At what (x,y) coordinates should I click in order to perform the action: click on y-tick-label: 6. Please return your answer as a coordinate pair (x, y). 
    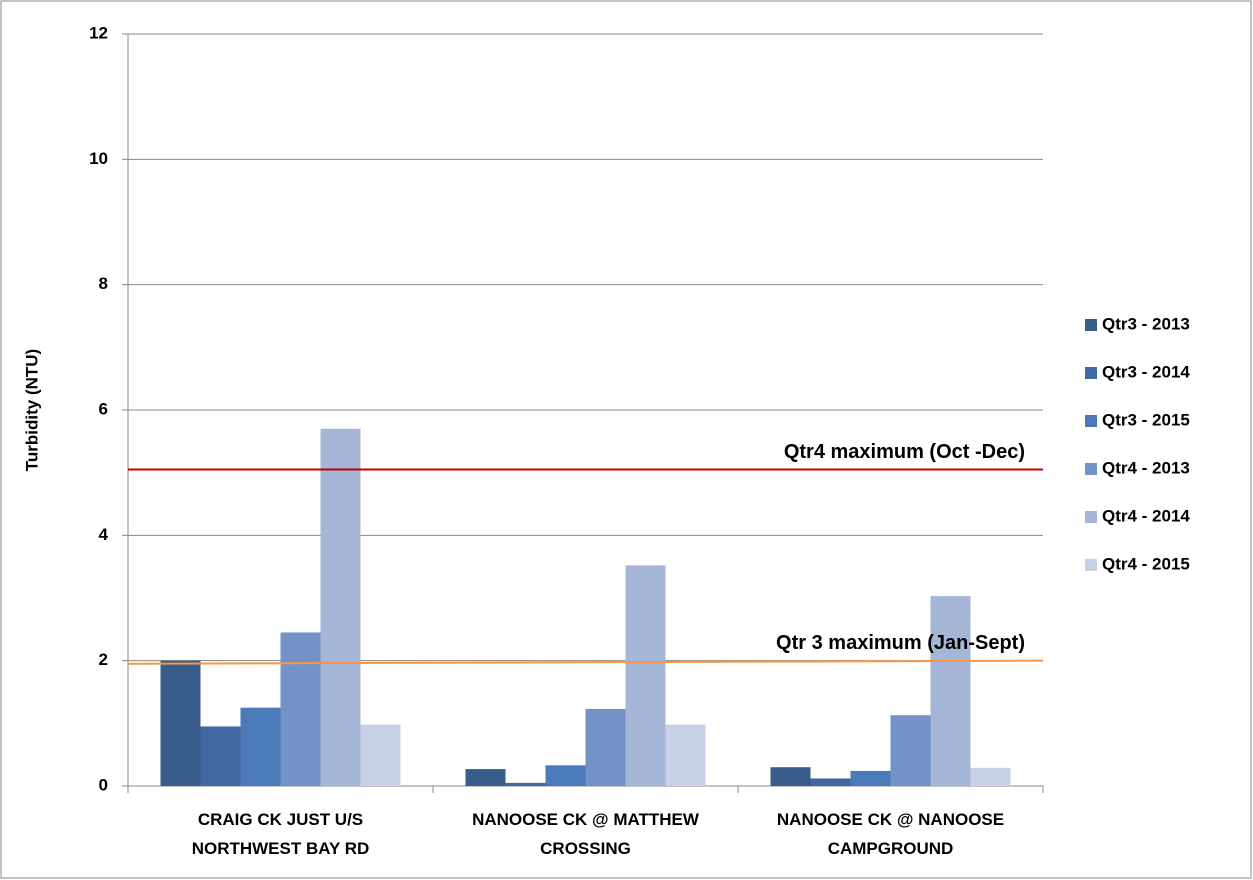
    Looking at the image, I should click on (103, 408).